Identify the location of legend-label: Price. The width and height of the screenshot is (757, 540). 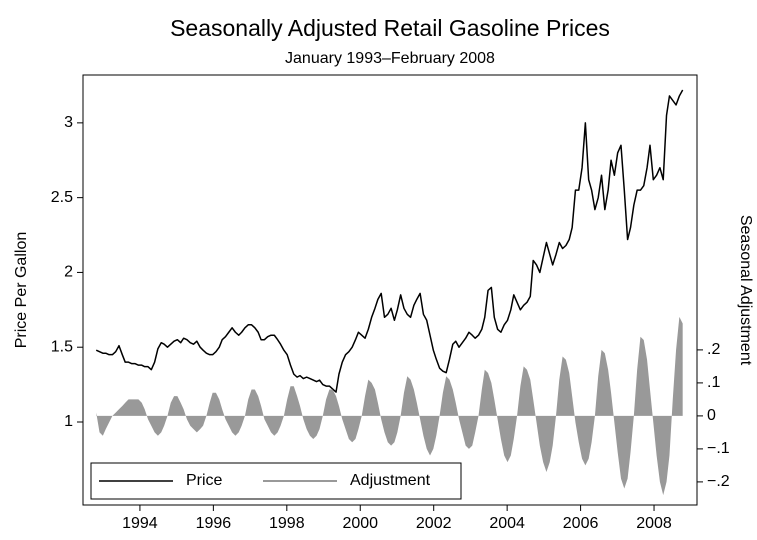
(204, 480).